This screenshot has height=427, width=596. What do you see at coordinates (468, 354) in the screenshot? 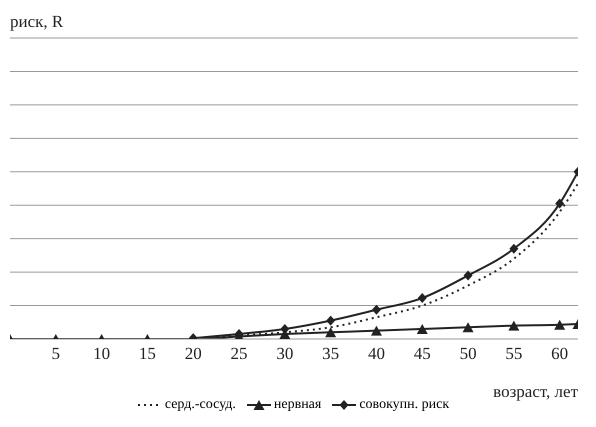
I see `x-tick-label: 50` at bounding box center [468, 354].